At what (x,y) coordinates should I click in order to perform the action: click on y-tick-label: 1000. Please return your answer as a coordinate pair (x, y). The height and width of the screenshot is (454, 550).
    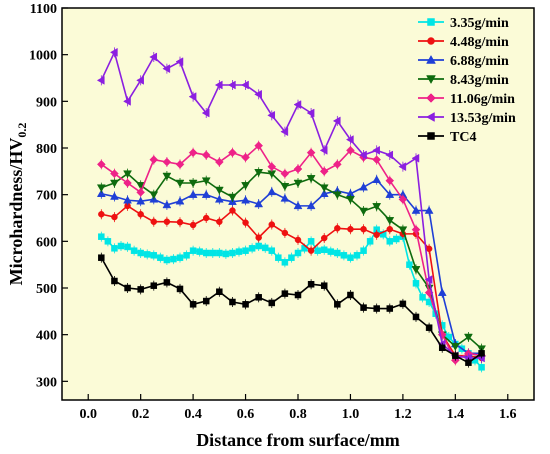
    Looking at the image, I should click on (43, 56).